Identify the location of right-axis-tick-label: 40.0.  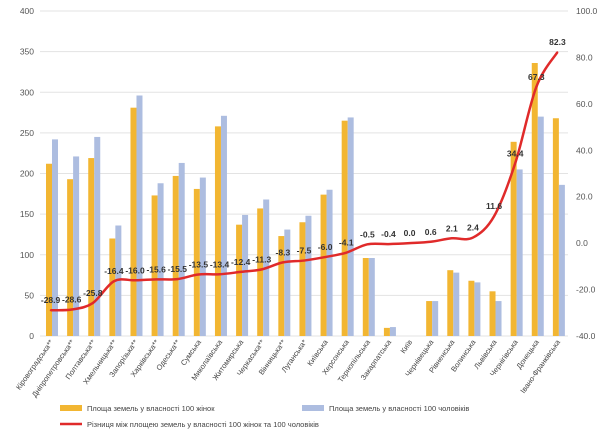
(584, 150).